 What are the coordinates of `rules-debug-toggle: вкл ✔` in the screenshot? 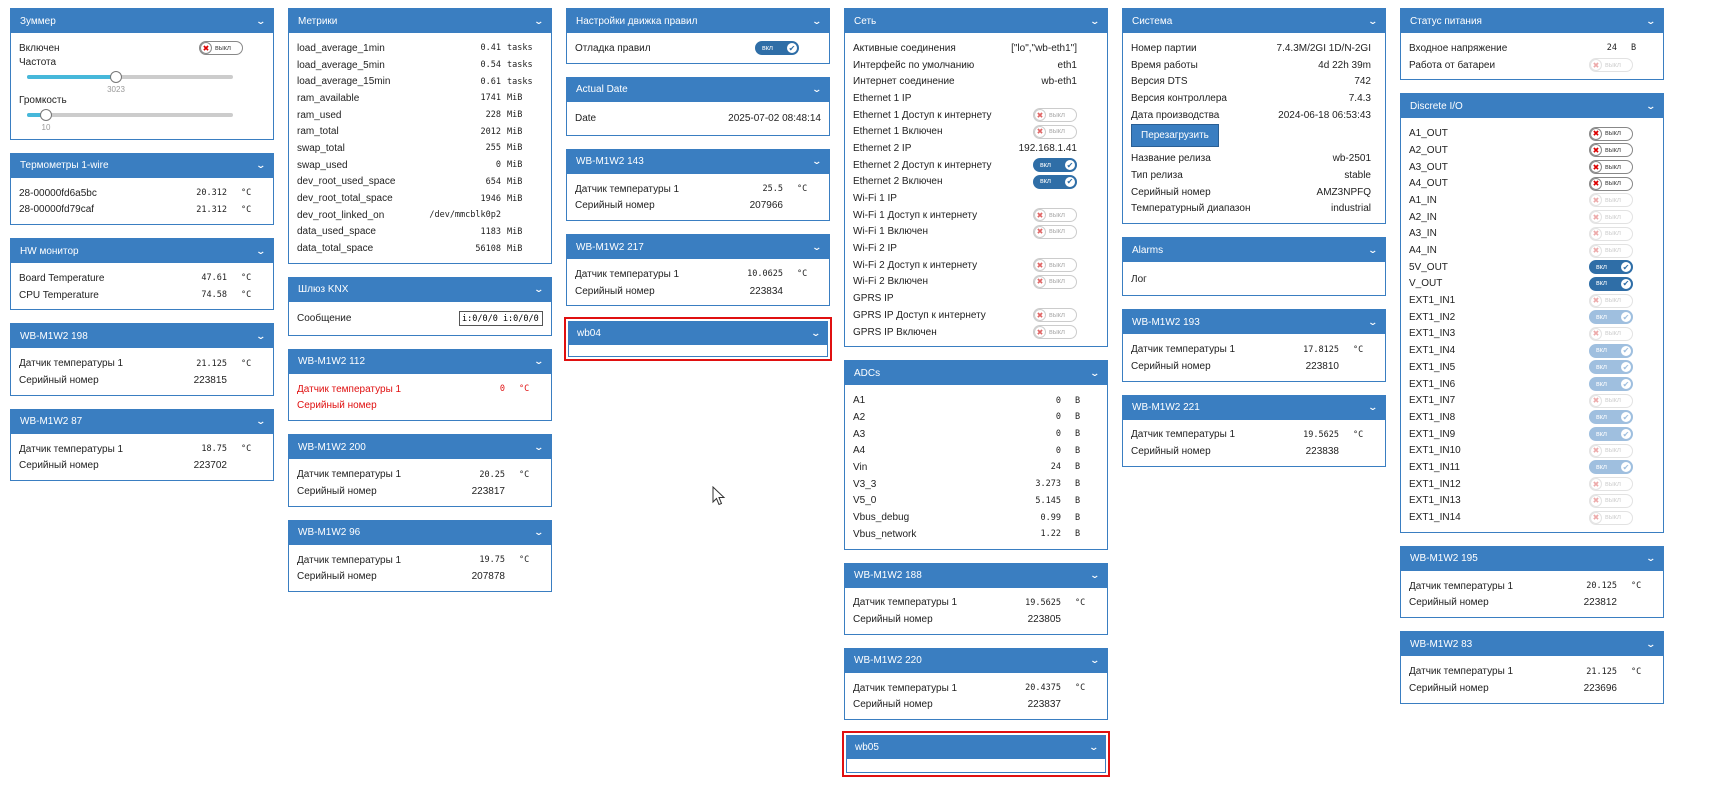 It's located at (777, 48).